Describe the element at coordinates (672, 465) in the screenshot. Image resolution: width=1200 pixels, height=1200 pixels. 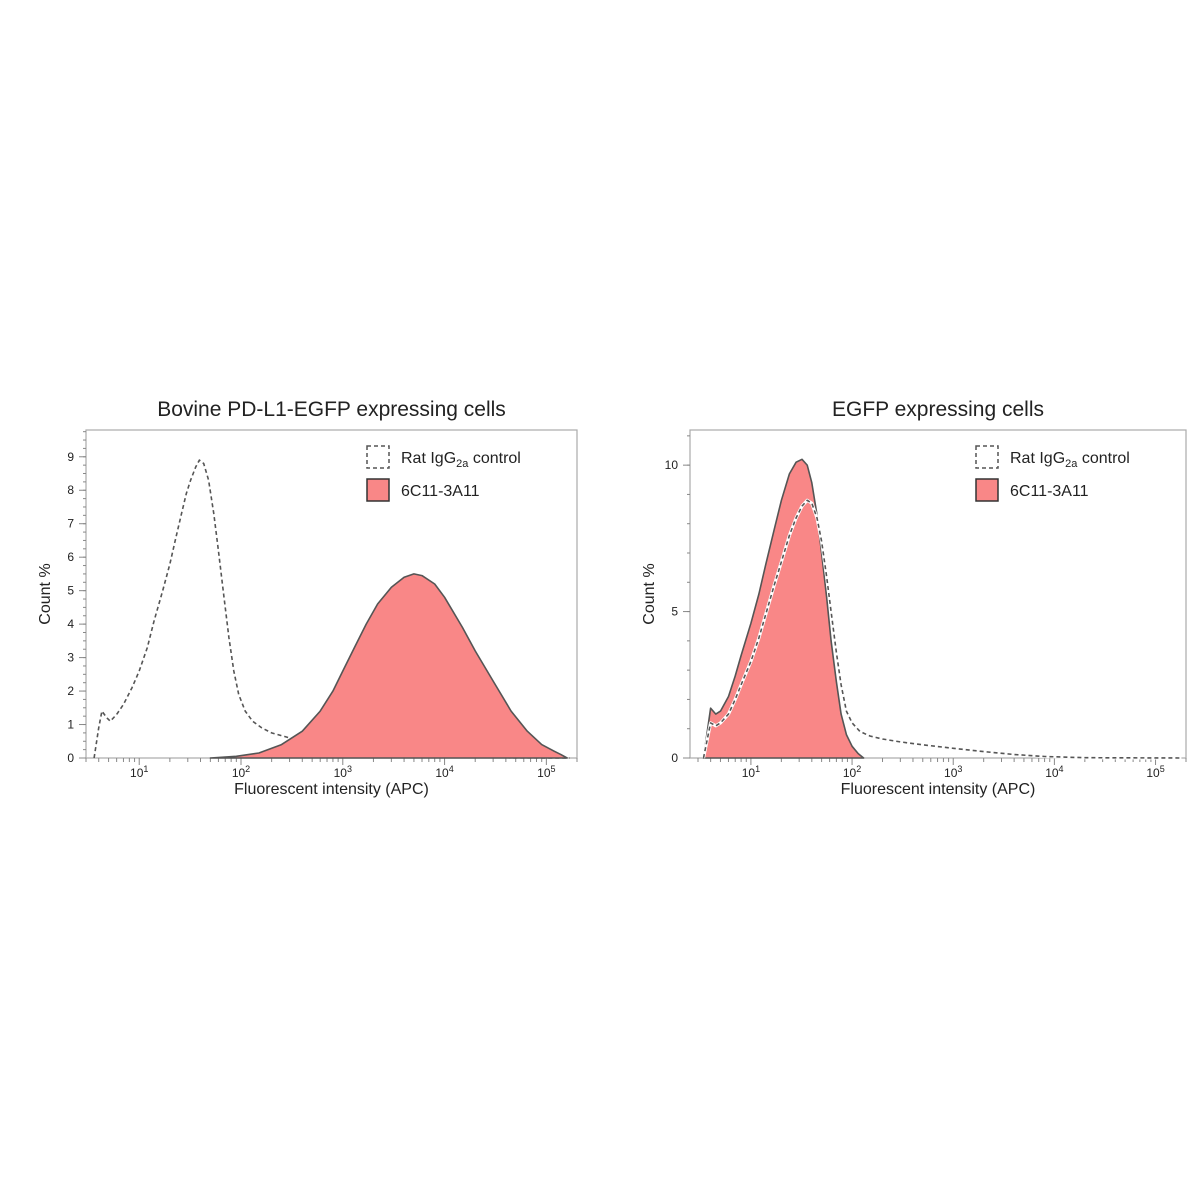
I see `y-tick-label: 10` at that location.